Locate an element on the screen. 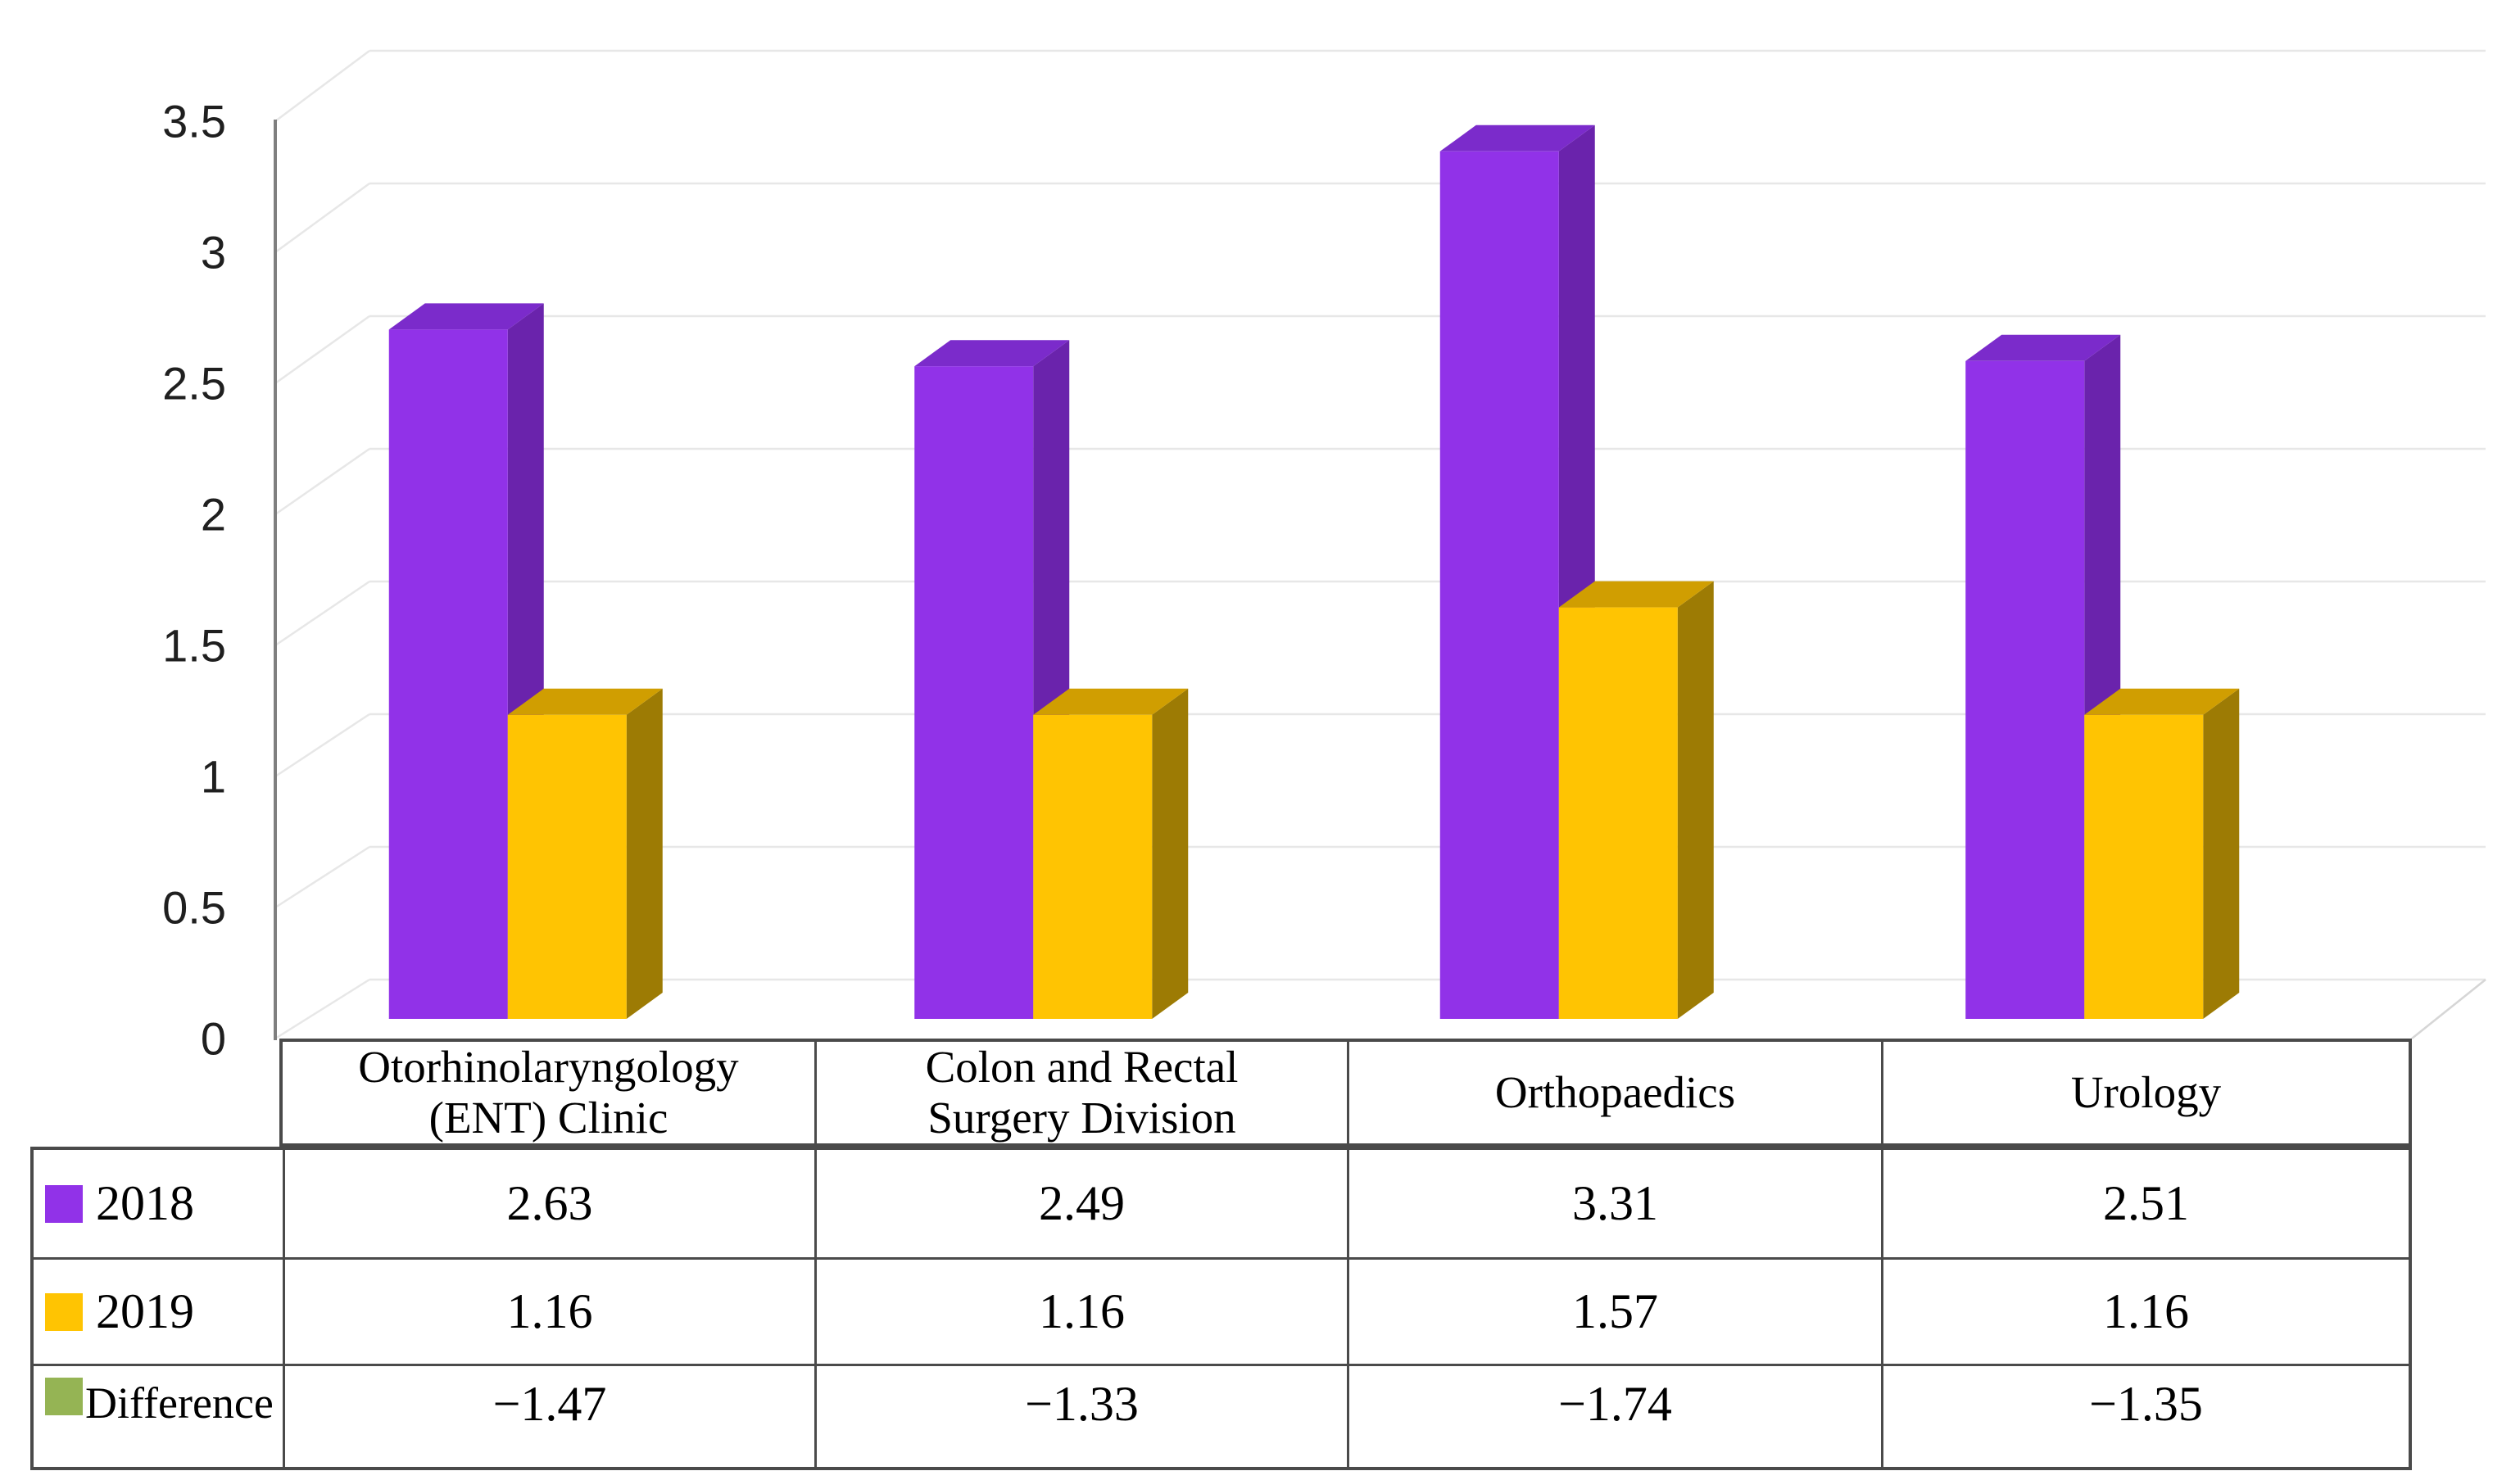 The height and width of the screenshot is (1480, 2520). y-tick-label-3: 3 is located at coordinates (213, 252).